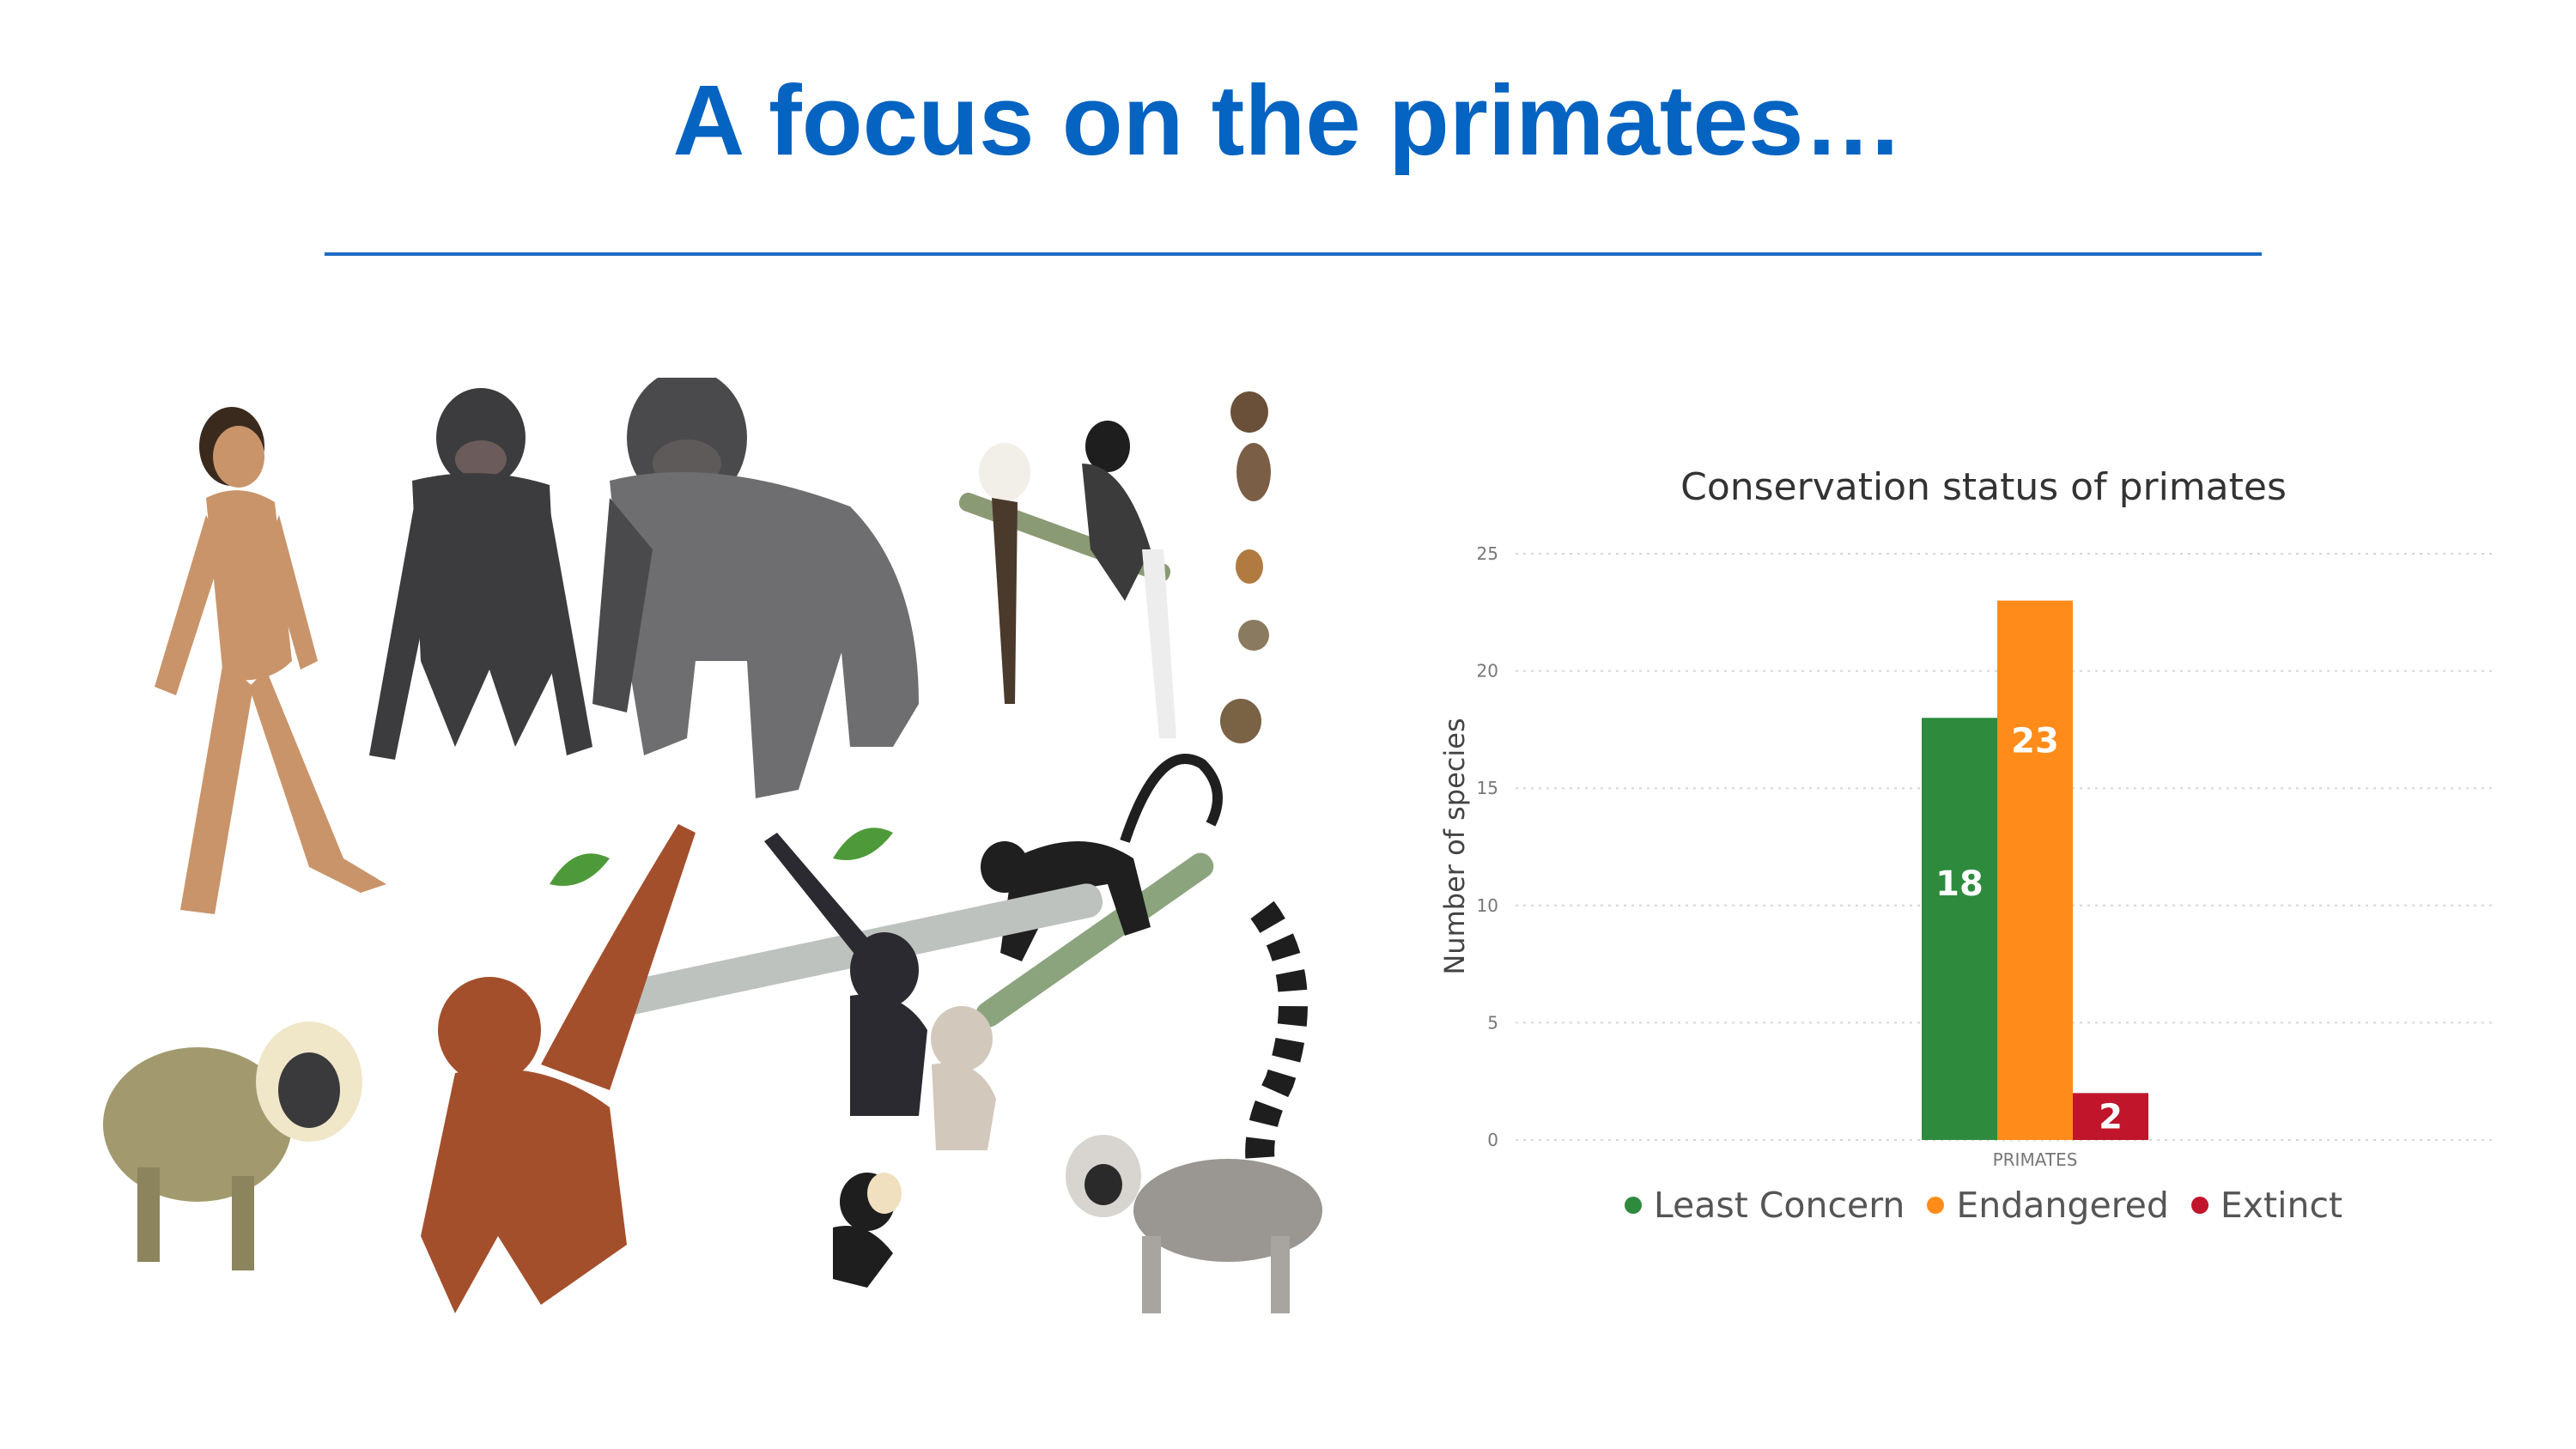 The height and width of the screenshot is (1449, 2576). Describe the element at coordinates (1488, 788) in the screenshot. I see `y-tick-label: 15` at that location.